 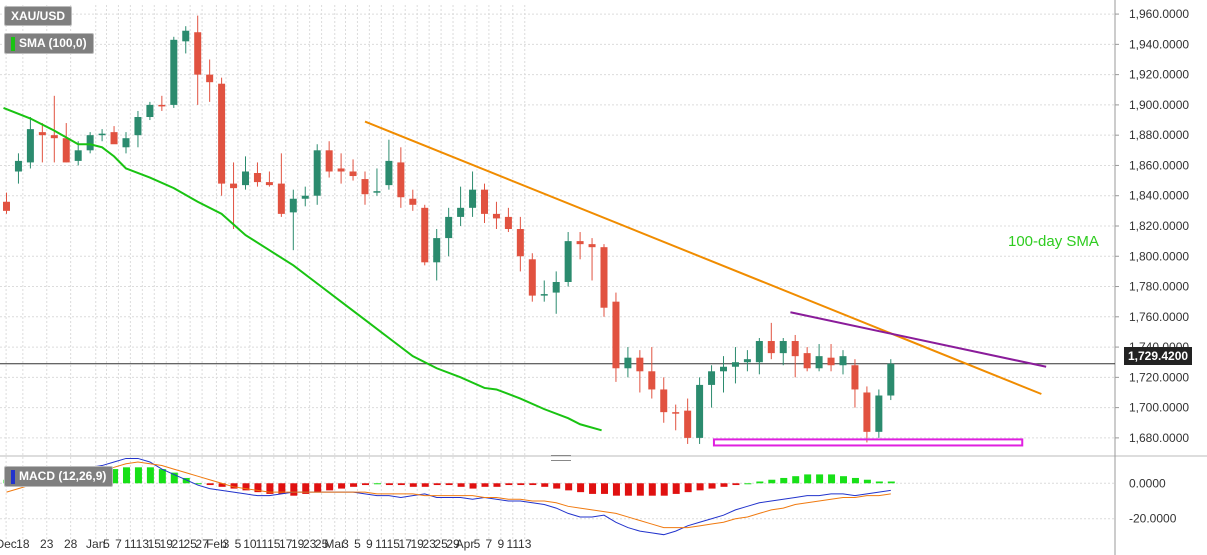 I want to click on x-tick-label: 28, so click(x=71, y=544).